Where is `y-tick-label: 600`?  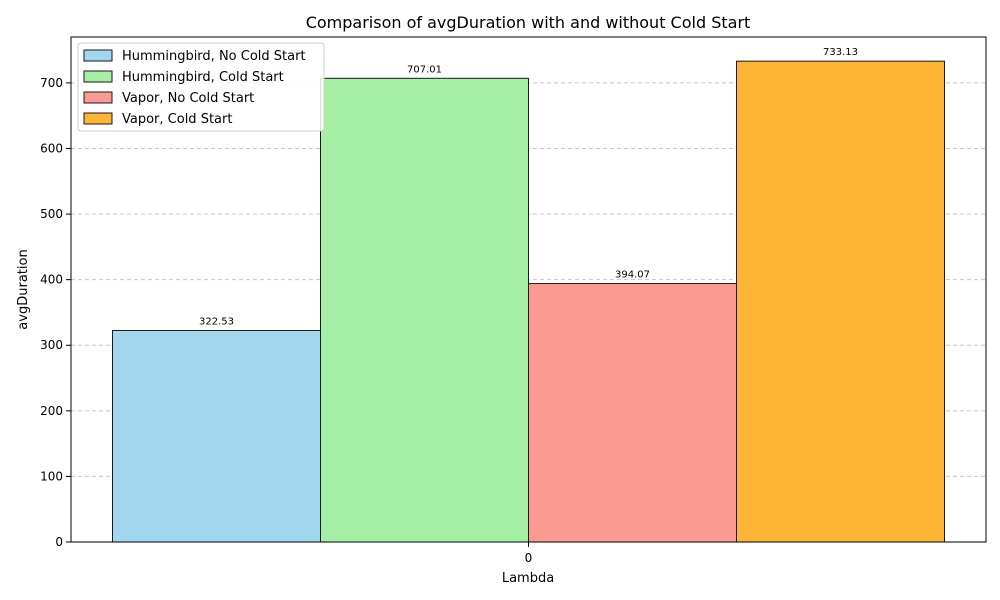
y-tick-label: 600 is located at coordinates (51, 148).